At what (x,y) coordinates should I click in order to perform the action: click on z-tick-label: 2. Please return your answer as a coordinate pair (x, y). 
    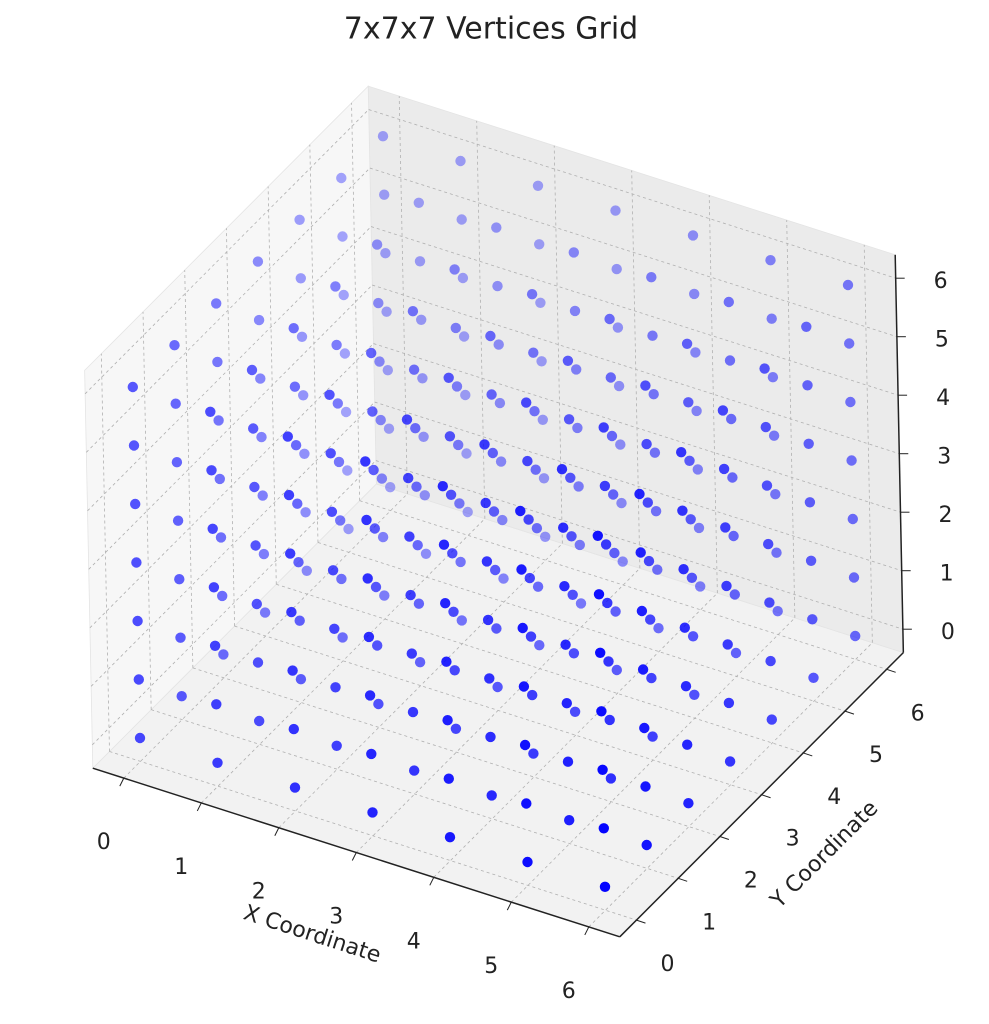
    Looking at the image, I should click on (945, 515).